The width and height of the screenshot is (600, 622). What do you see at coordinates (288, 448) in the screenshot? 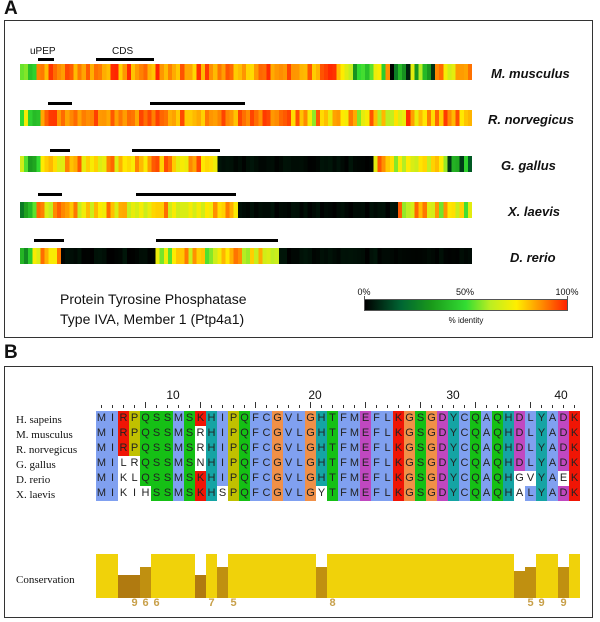
I see `residue-cell: V` at bounding box center [288, 448].